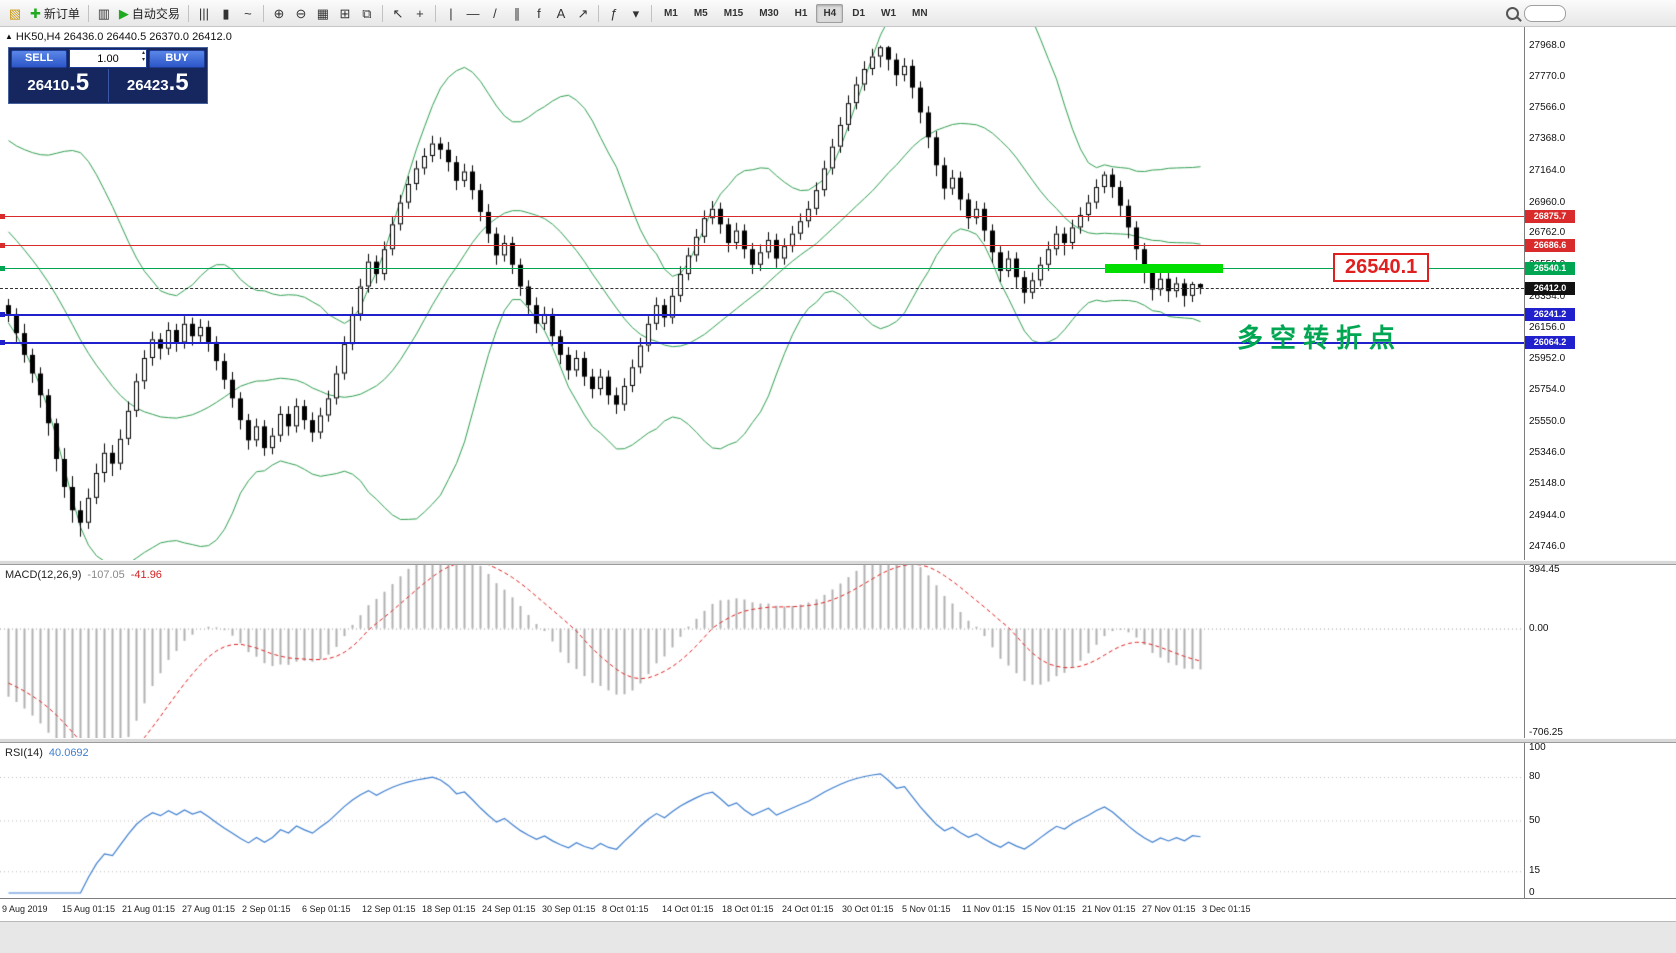 Image resolution: width=1676 pixels, height=953 pixels. What do you see at coordinates (920, 13) in the screenshot?
I see `timeframe-mn-button: MN` at bounding box center [920, 13].